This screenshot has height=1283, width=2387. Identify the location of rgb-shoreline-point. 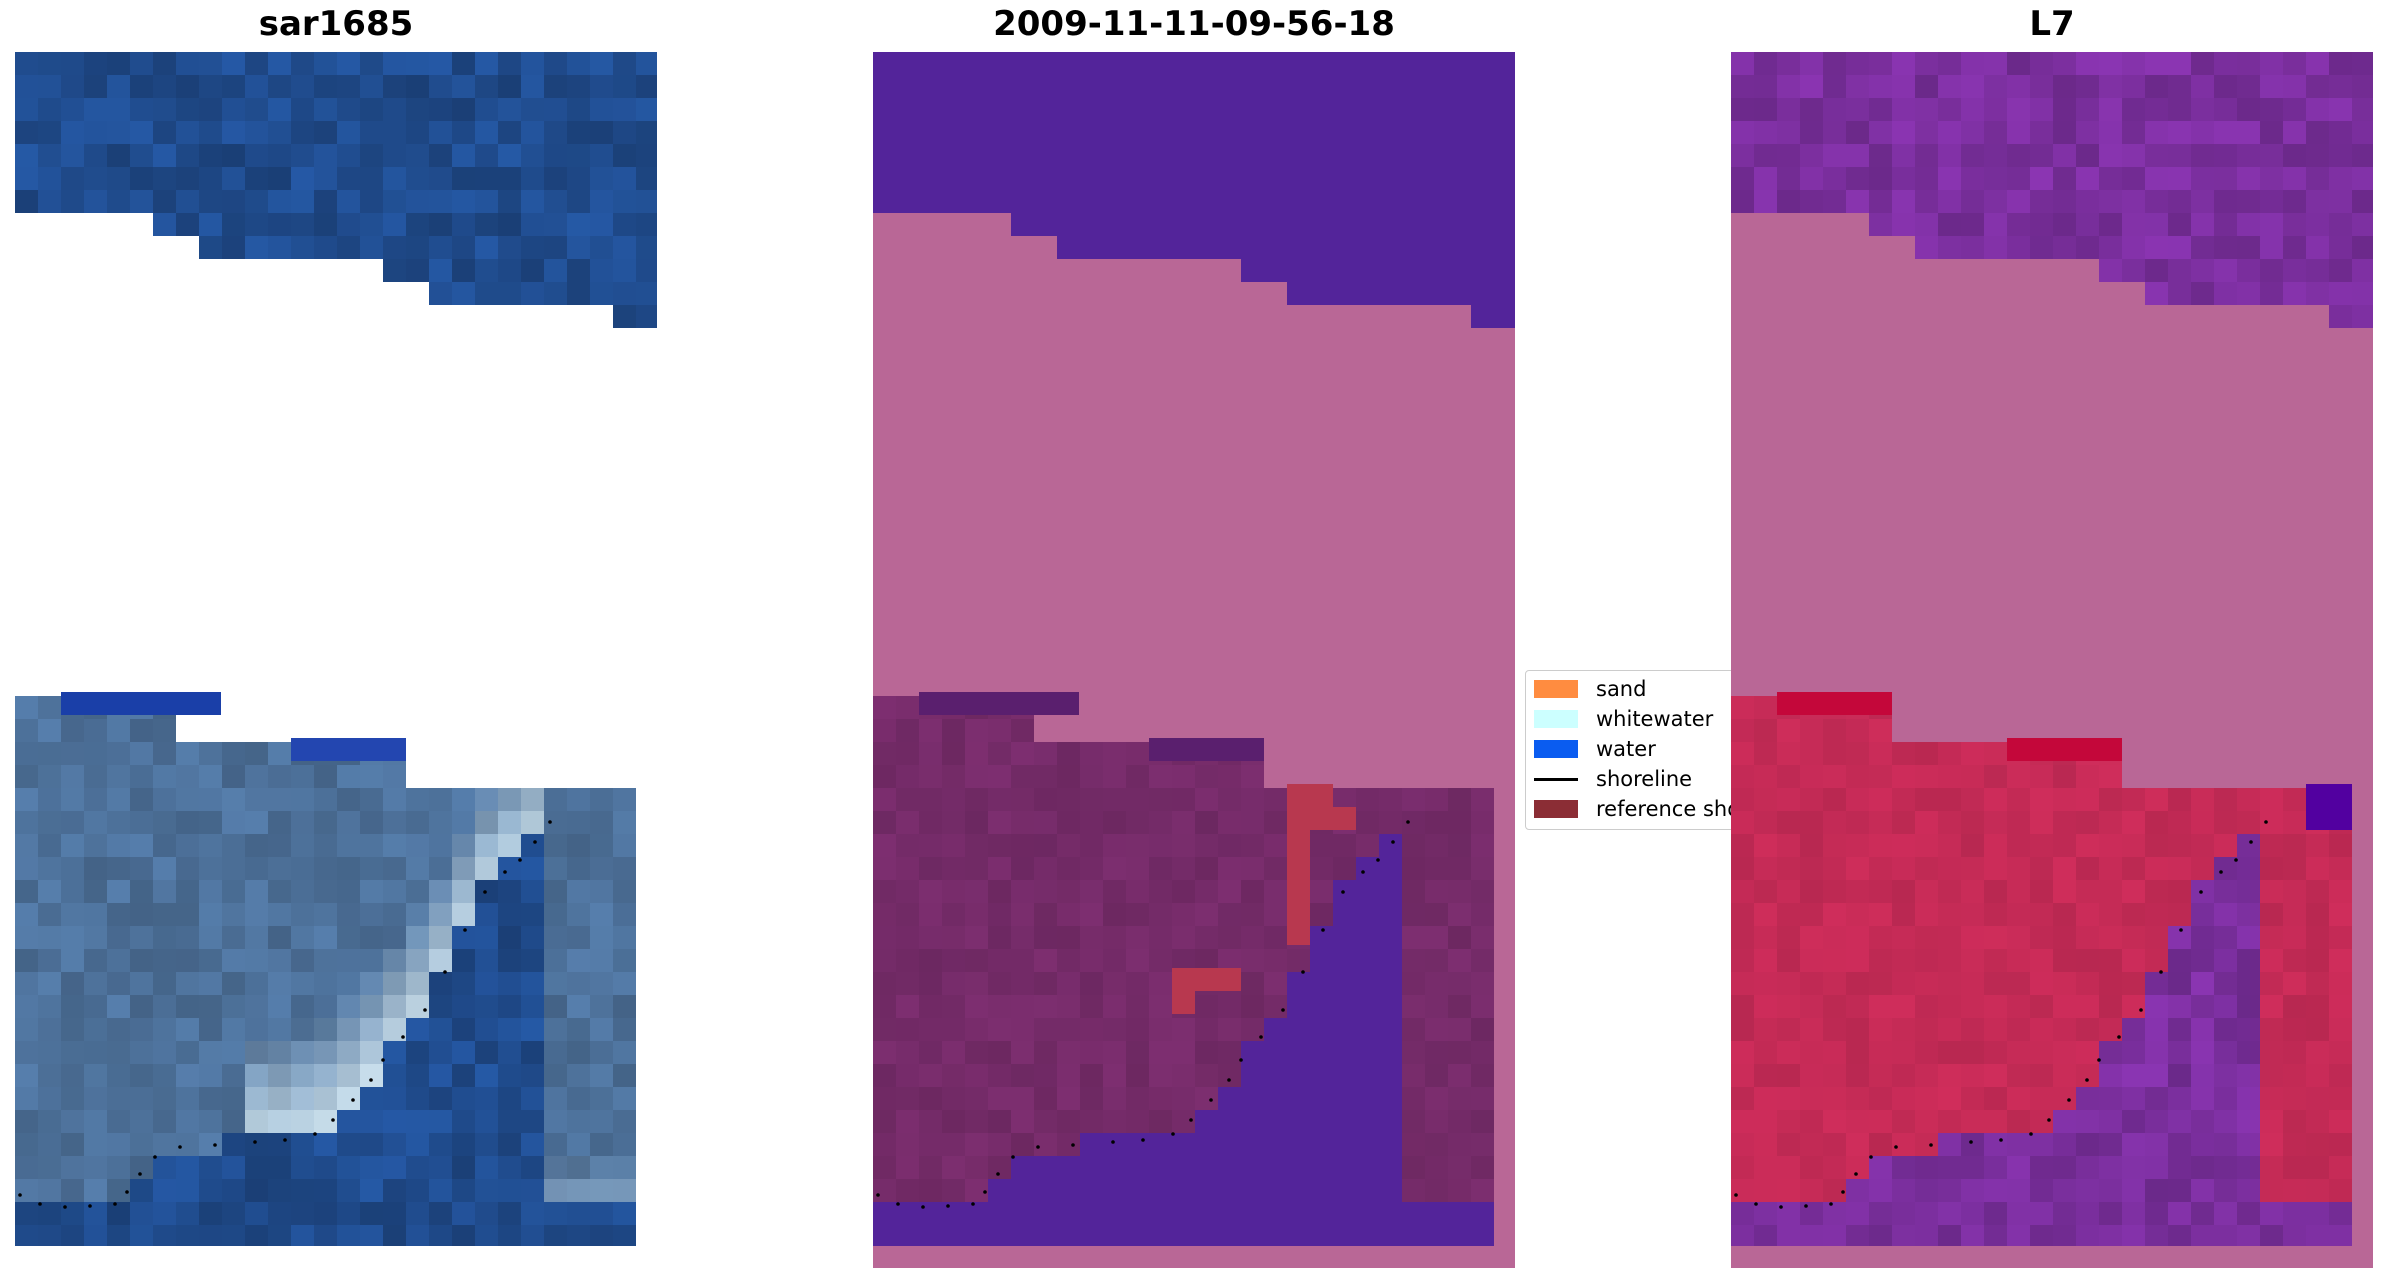
(315, 1134).